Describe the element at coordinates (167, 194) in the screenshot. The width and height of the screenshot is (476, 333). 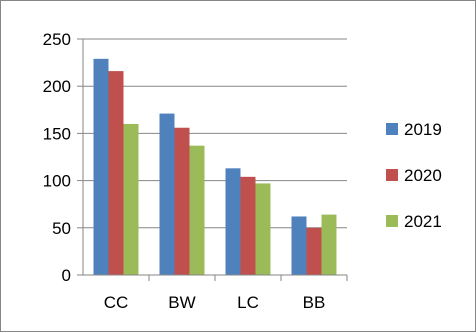
I see `bar-bw-2019` at that location.